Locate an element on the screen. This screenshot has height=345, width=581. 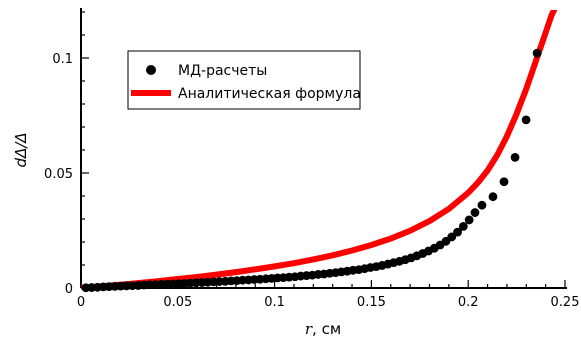
x-tick-label: 0 is located at coordinates (81, 302).